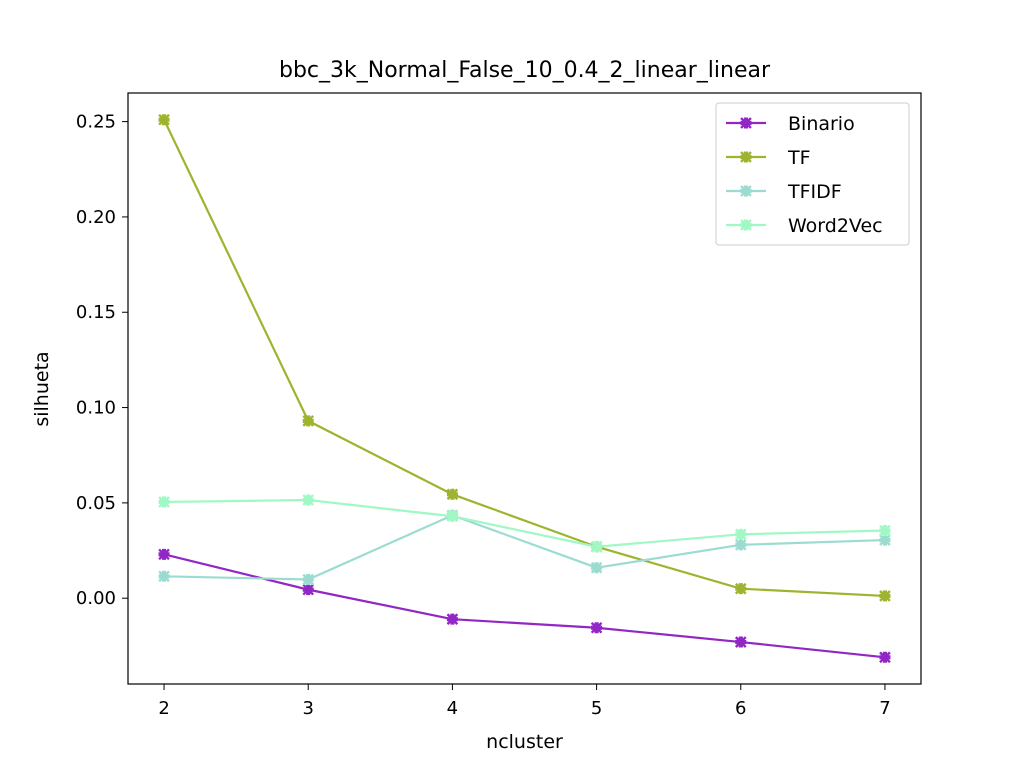  Describe the element at coordinates (740, 708) in the screenshot. I see `x-tick-label: 6` at that location.